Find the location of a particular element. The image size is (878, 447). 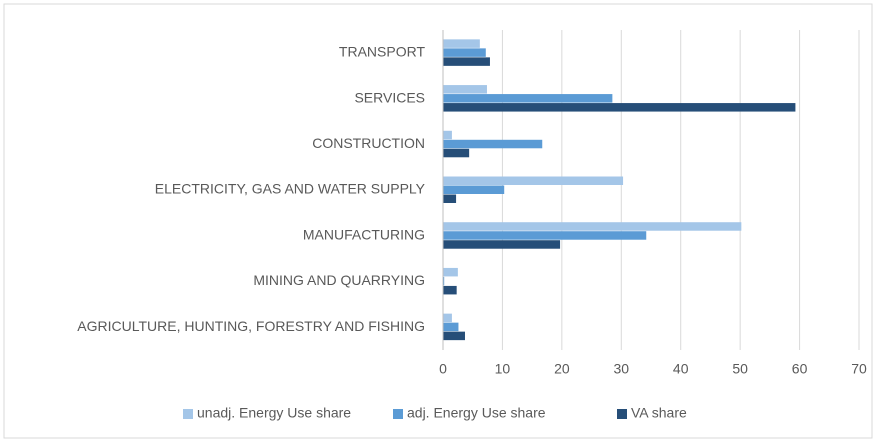

x-tick-label: 60 is located at coordinates (800, 369).